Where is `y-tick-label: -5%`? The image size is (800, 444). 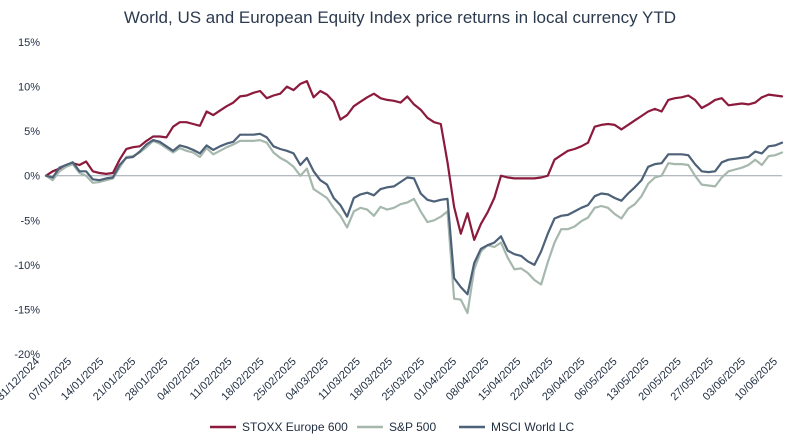
y-tick-label: -5% is located at coordinates (30, 221).